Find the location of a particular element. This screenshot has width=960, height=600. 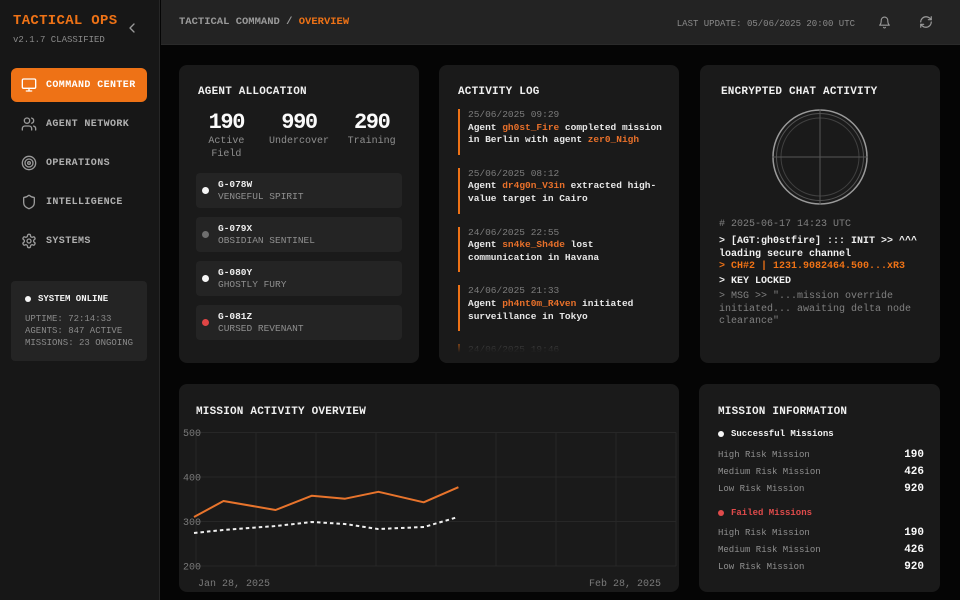

svg-text: 400 is located at coordinates (192, 479).